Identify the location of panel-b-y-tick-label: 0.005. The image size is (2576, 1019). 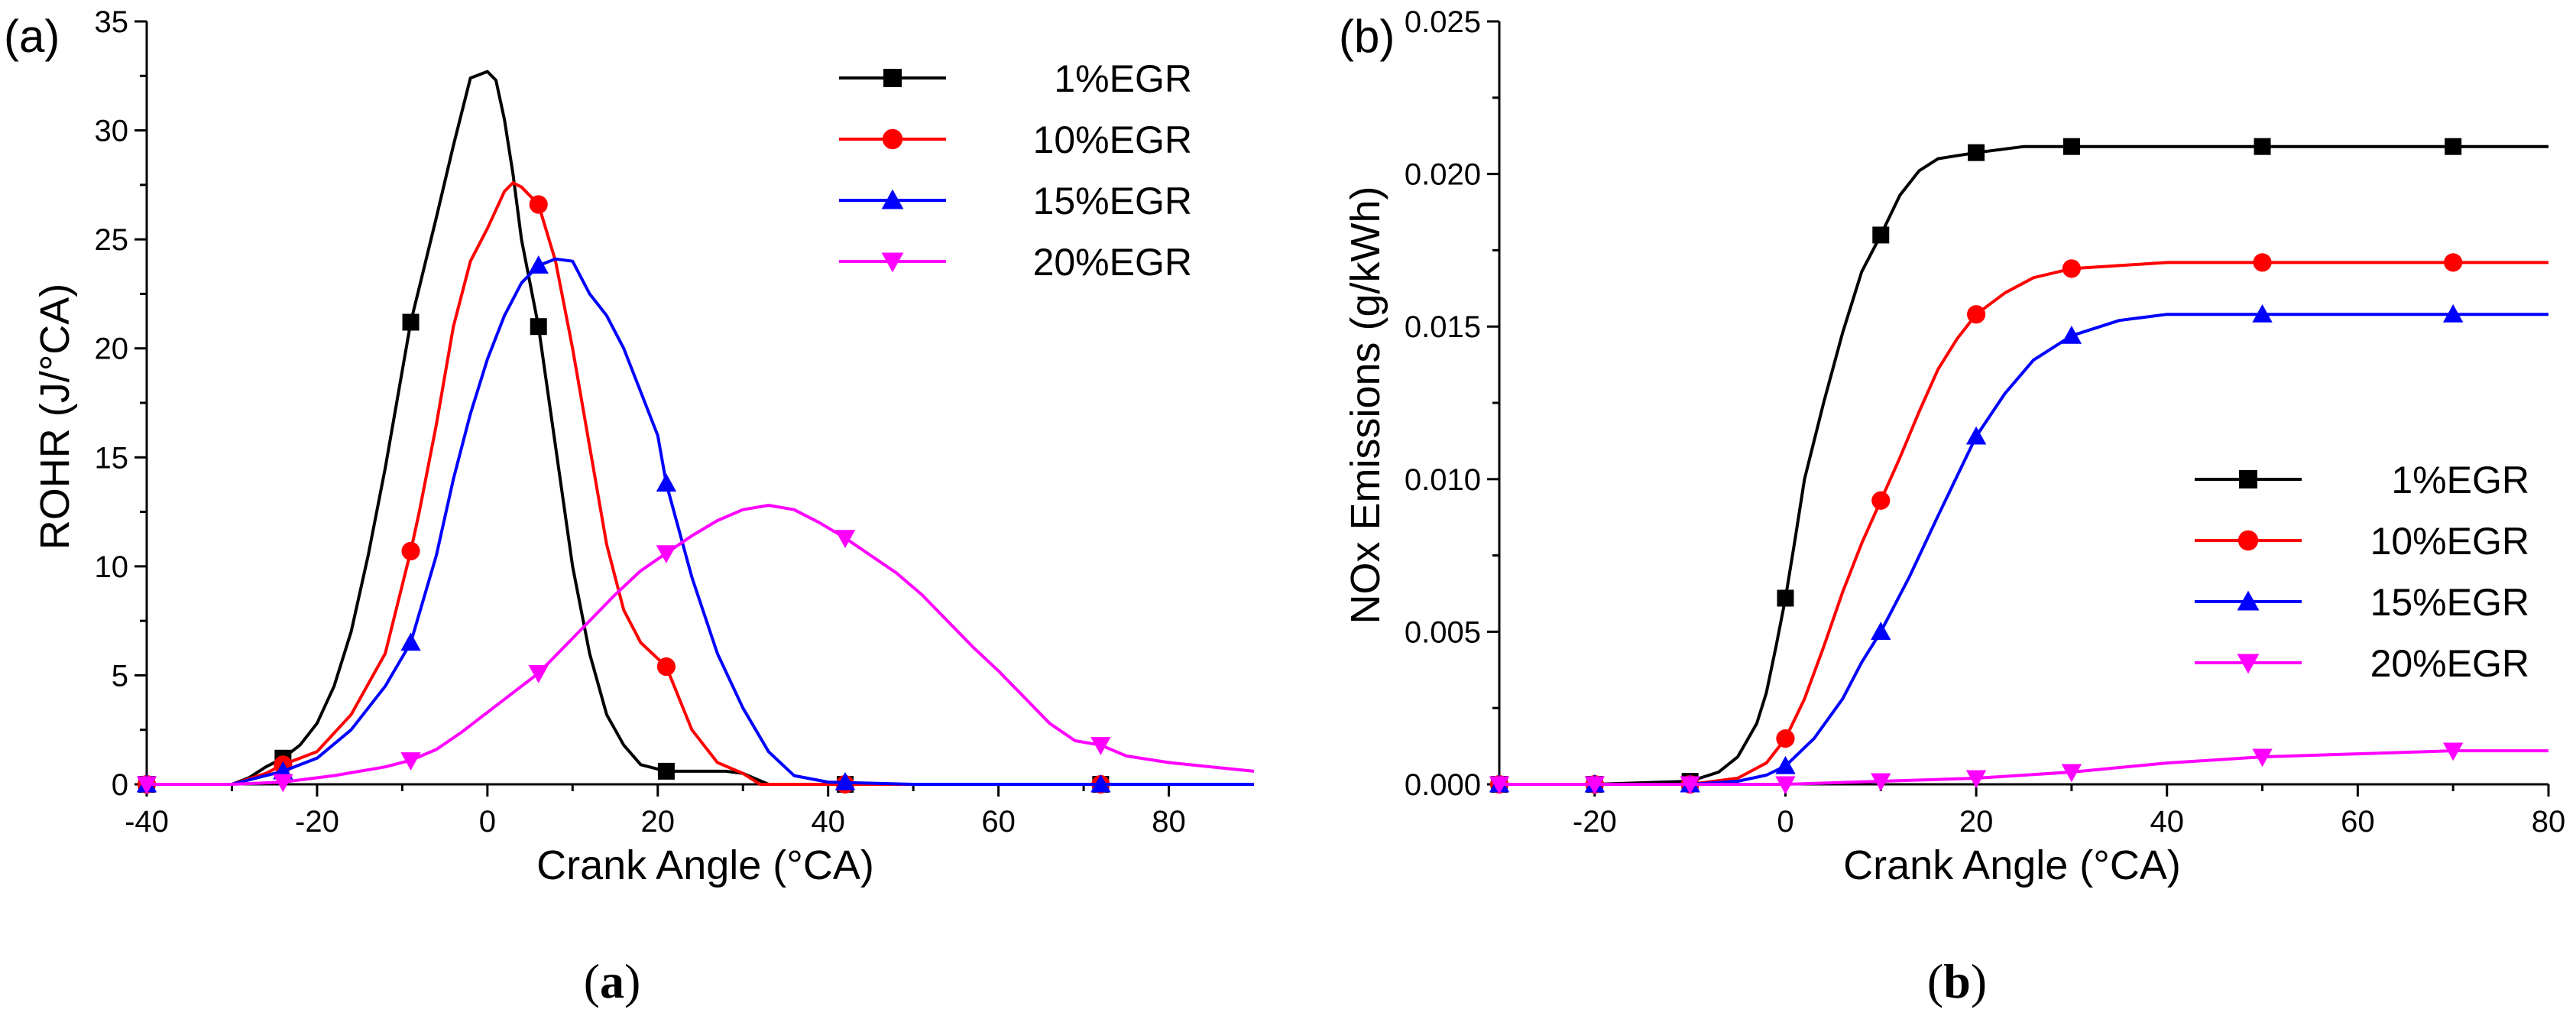
(1443, 632).